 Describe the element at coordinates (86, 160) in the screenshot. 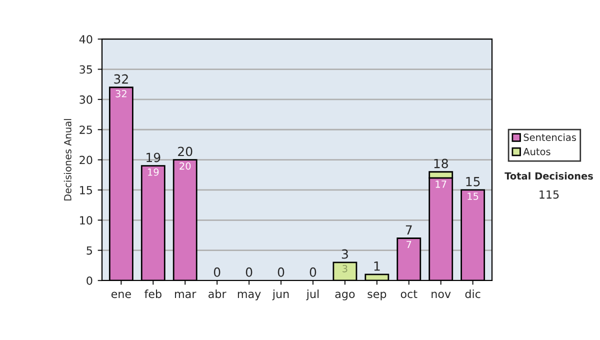

I see `y-tick-label: 20` at that location.